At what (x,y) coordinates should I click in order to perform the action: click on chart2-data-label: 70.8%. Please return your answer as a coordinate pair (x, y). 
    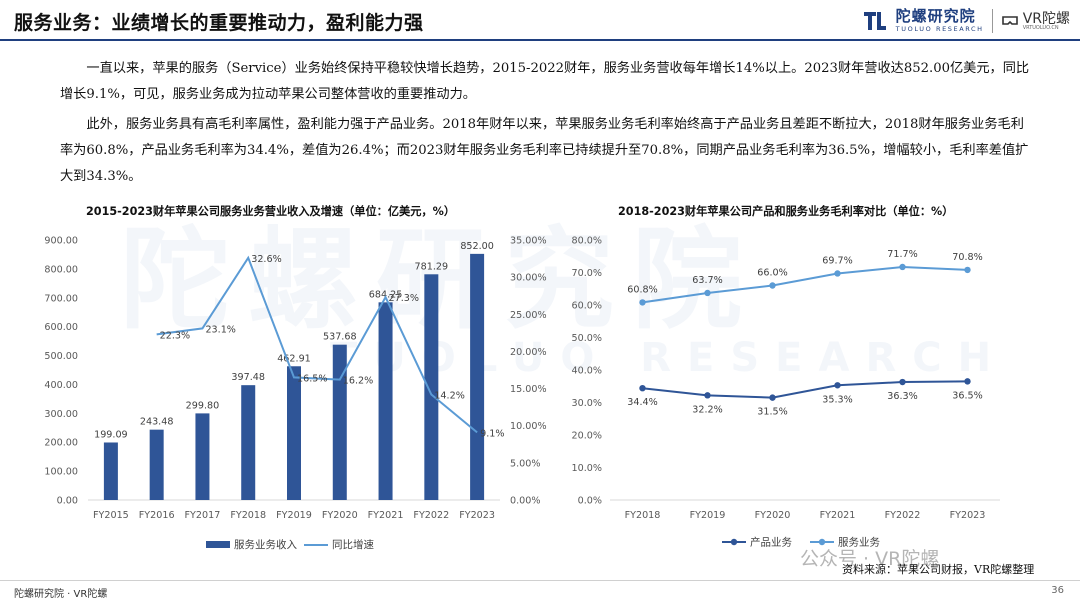
    Looking at the image, I should click on (967, 257).